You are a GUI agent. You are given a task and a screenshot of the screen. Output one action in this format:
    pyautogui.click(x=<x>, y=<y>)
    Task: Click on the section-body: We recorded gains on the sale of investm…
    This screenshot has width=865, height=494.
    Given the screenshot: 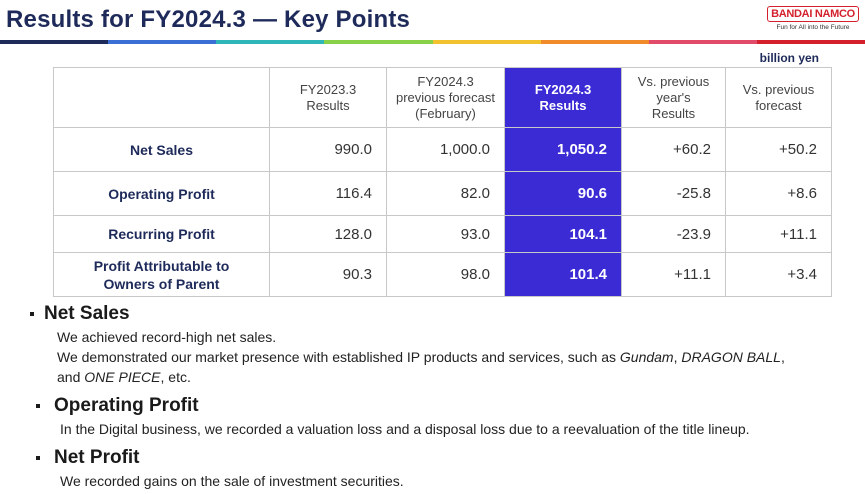 What is the action you would take?
    pyautogui.click(x=232, y=481)
    